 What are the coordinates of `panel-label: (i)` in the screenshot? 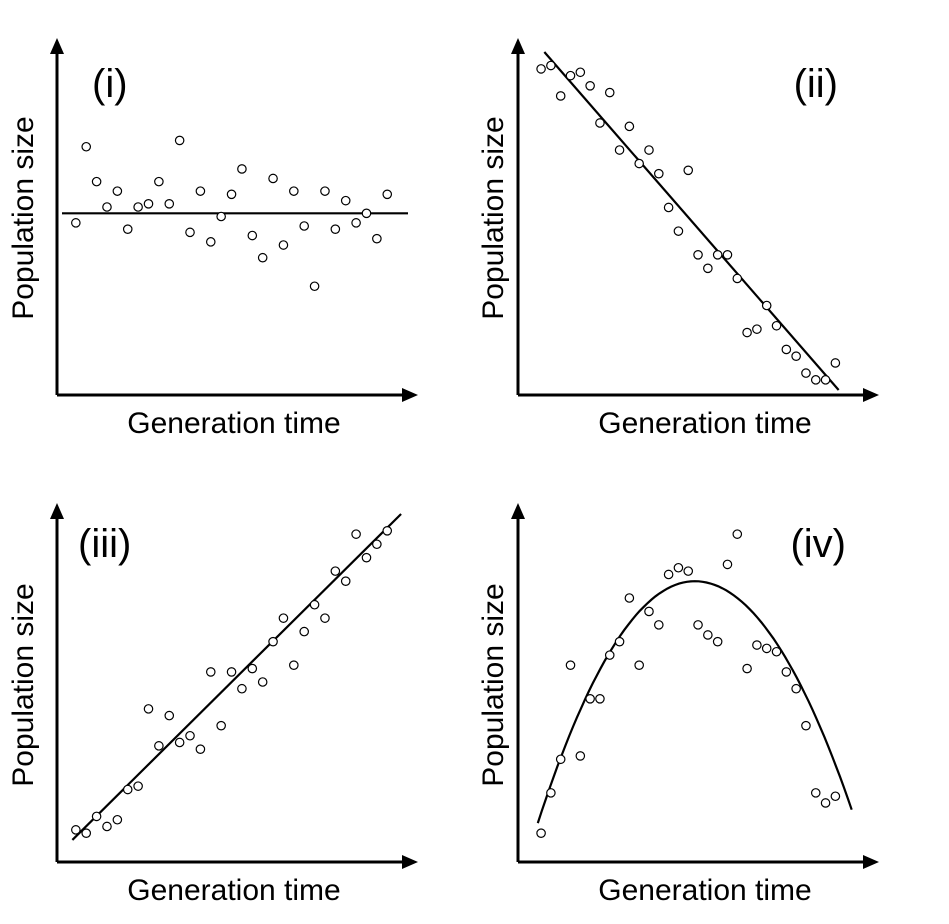 It's located at (110, 84).